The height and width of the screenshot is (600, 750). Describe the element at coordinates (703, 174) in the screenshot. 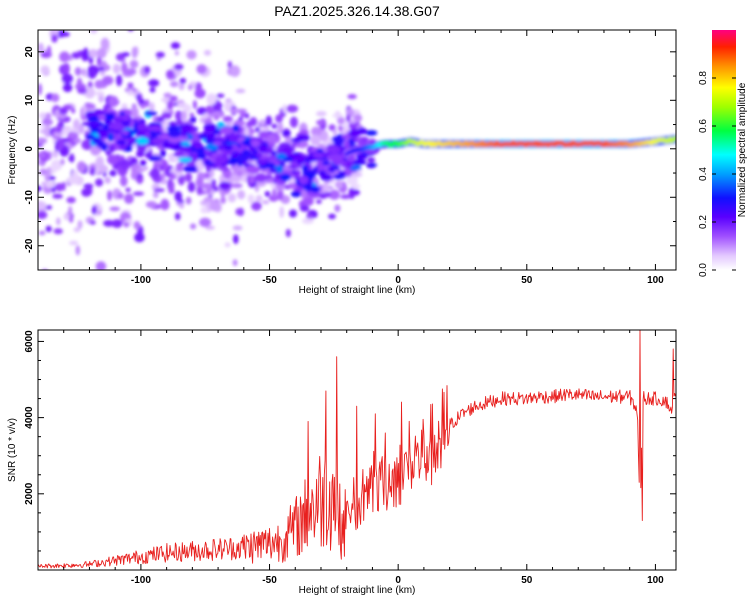

I see `colorbar-tick-label: 0.4` at that location.